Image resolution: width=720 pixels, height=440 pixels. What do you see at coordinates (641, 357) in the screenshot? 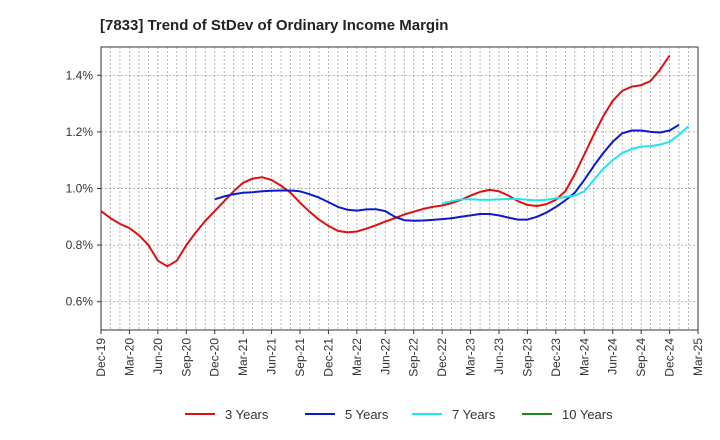
I see `x-tick-label: Sep-24` at bounding box center [641, 357].